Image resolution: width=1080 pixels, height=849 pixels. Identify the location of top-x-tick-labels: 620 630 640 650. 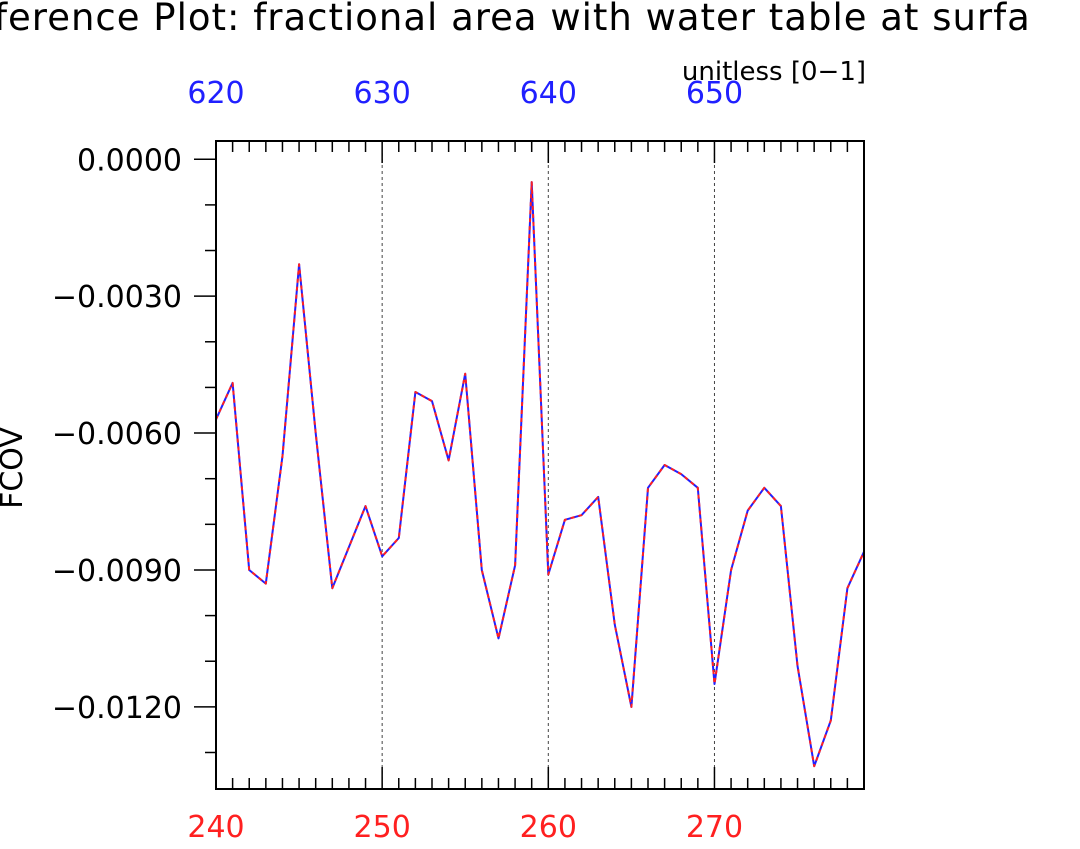
(465, 93).